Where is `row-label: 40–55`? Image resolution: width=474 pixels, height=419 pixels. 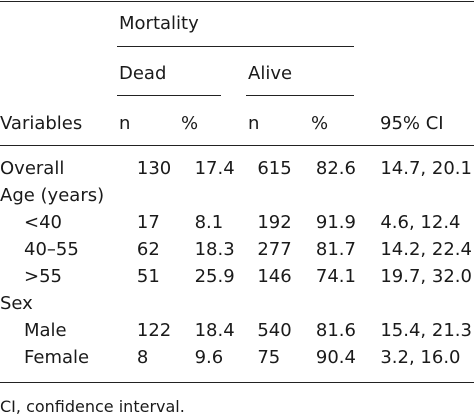
row-label: 40–55 is located at coordinates (51, 249).